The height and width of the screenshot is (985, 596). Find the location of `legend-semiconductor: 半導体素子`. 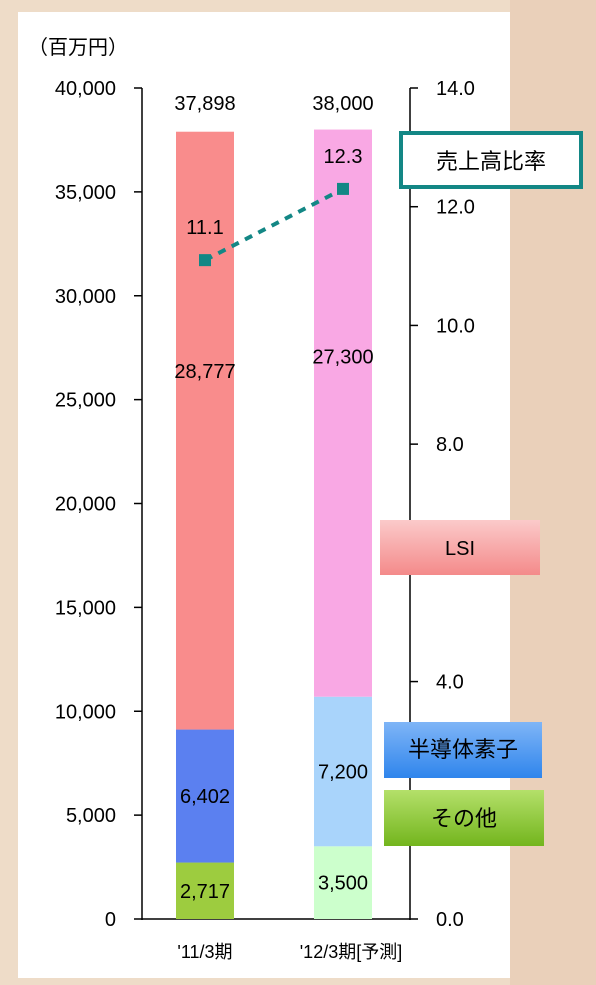

legend-semiconductor: 半導体素子 is located at coordinates (463, 750).